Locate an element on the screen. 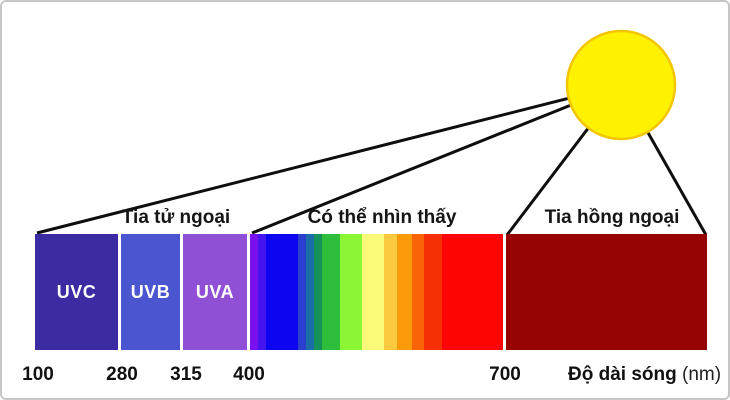 The height and width of the screenshot is (400, 730). wavelength-tick-700: 700 is located at coordinates (505, 374).